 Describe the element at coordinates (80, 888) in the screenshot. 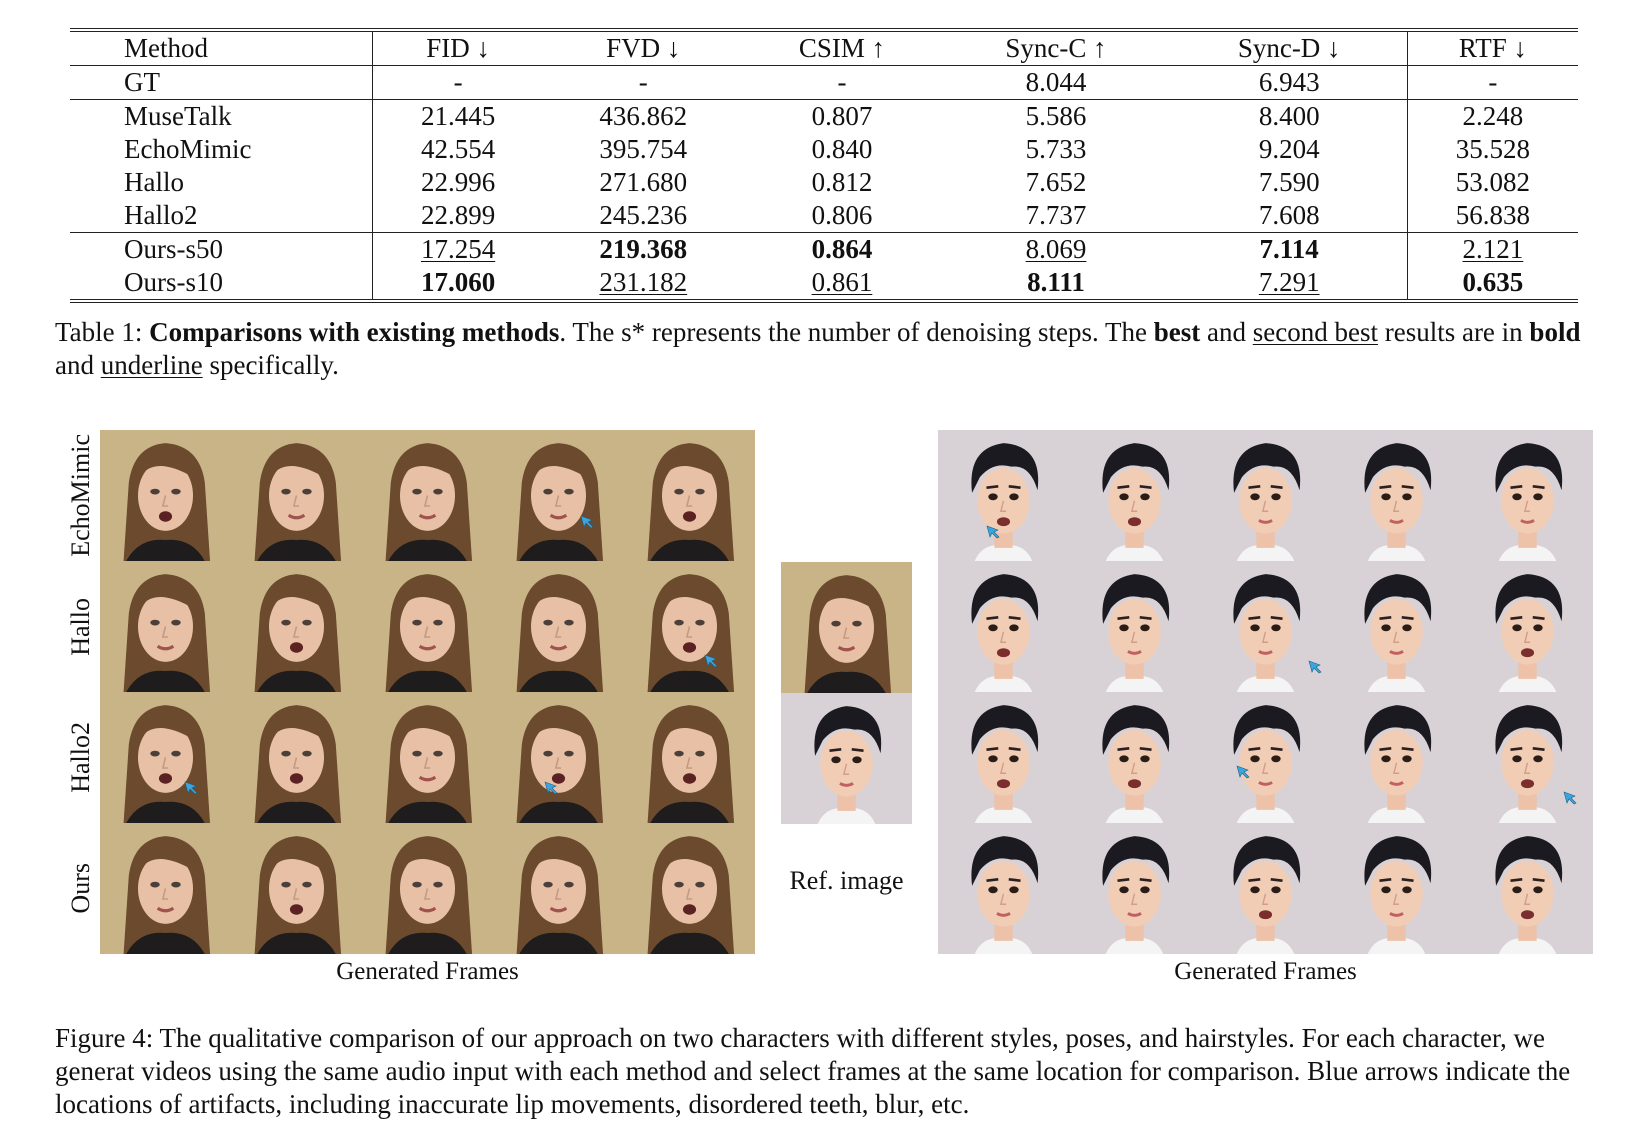

I see `row-label-ours: Ours` at that location.